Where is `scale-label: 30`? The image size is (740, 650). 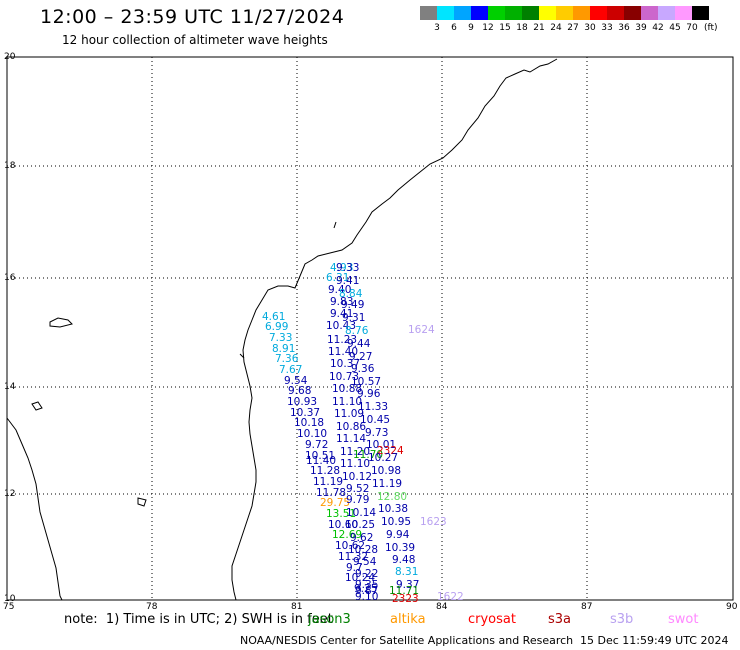
scale-label: 30 is located at coordinates (590, 28).